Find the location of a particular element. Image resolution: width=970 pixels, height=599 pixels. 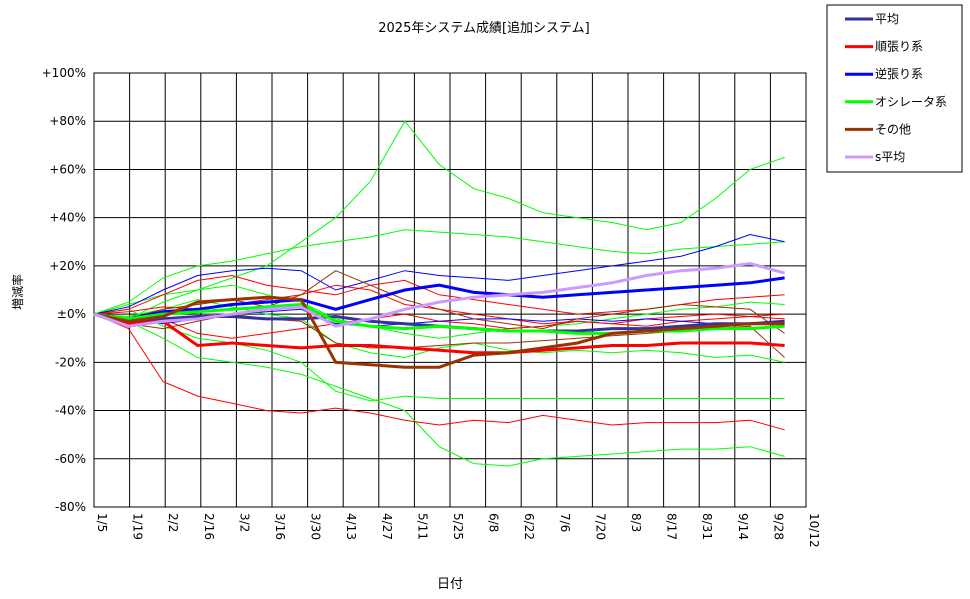

x-tick-label: 10/12 is located at coordinates (814, 530).